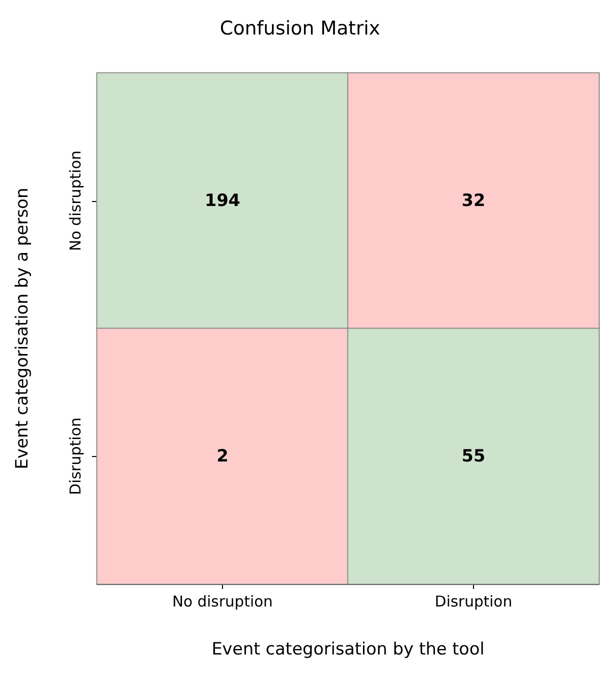 The width and height of the screenshot is (600, 675). I want to click on x-axis-title: Event categorisation by the tool, so click(348, 650).